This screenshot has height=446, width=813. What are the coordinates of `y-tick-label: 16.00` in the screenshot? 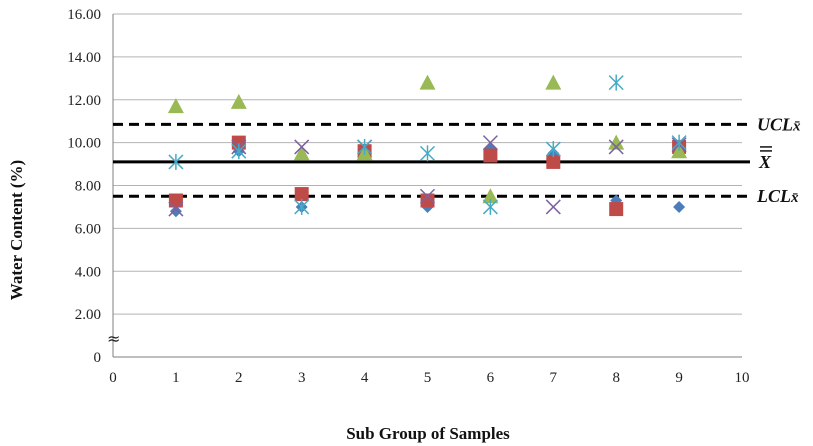 It's located at (84, 15).